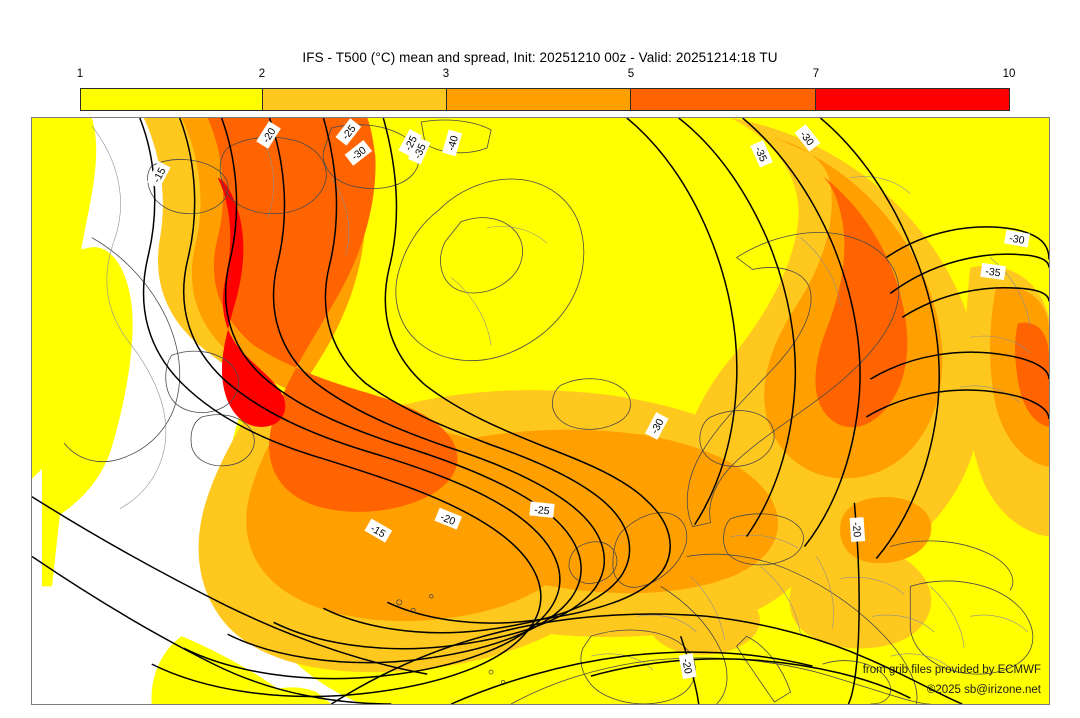 This screenshot has height=718, width=1080. I want to click on colorbar-tick-10: 10, so click(1009, 74).